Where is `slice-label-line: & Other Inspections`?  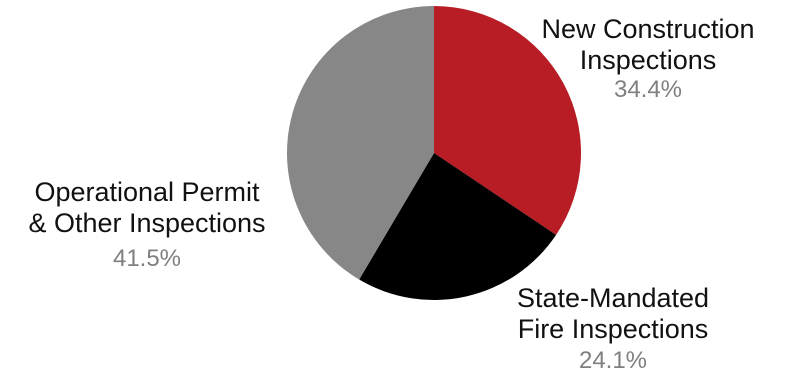 slice-label-line: & Other Inspections is located at coordinates (146, 223).